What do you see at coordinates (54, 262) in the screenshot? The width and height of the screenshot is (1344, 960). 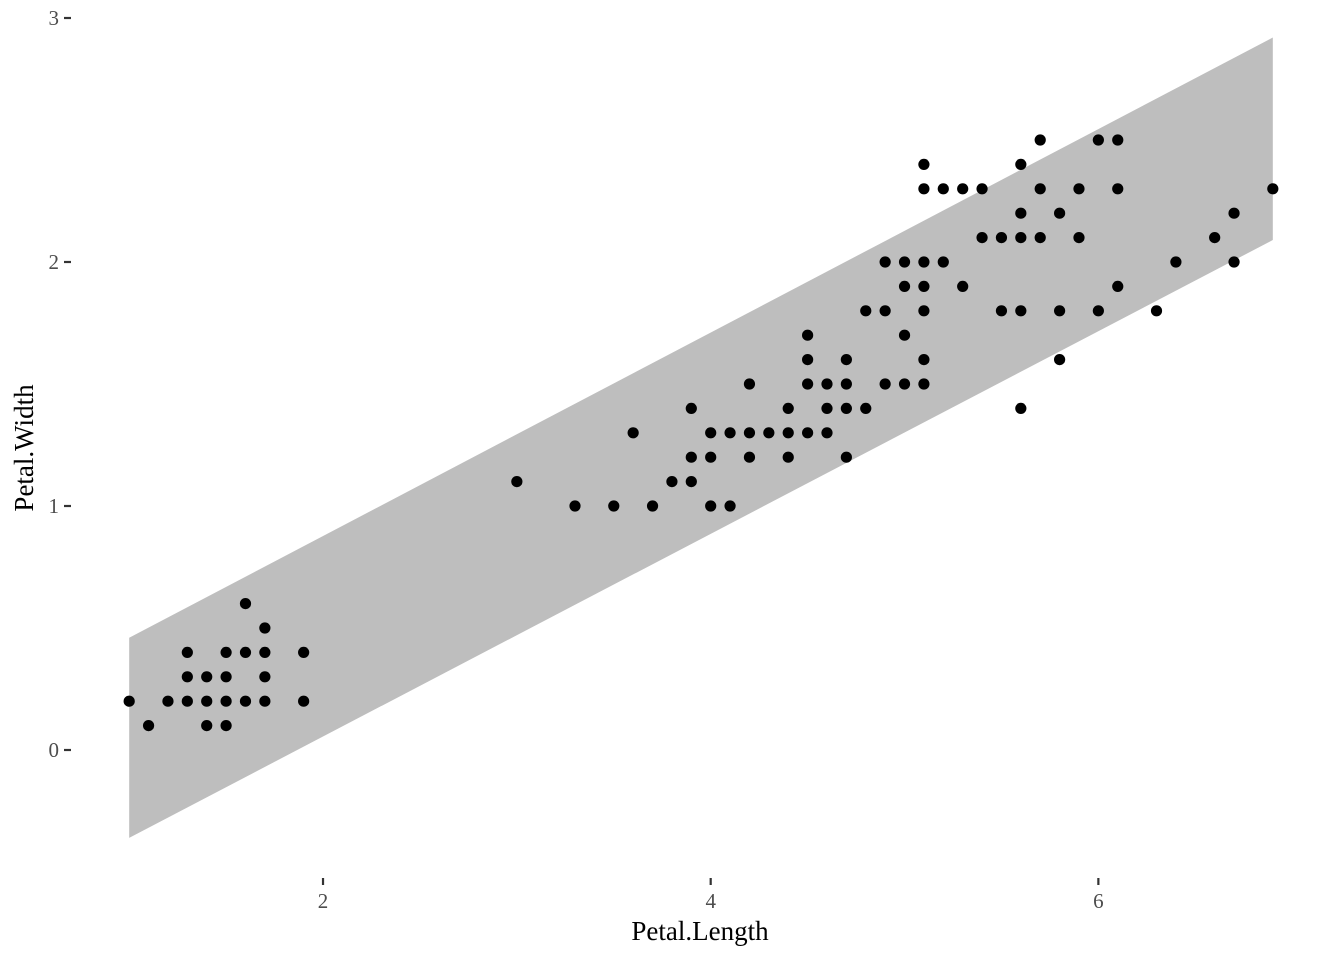 I see `y-tick-label: 2` at bounding box center [54, 262].